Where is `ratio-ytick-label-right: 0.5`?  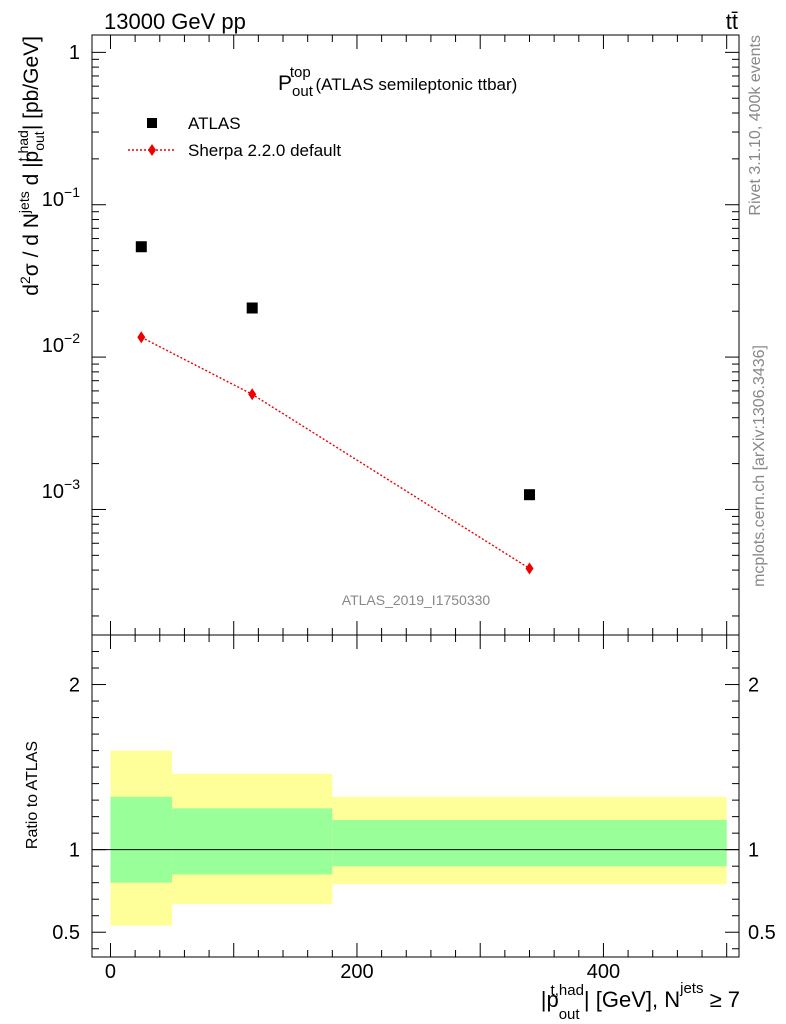
ratio-ytick-label-right: 0.5 is located at coordinates (762, 933).